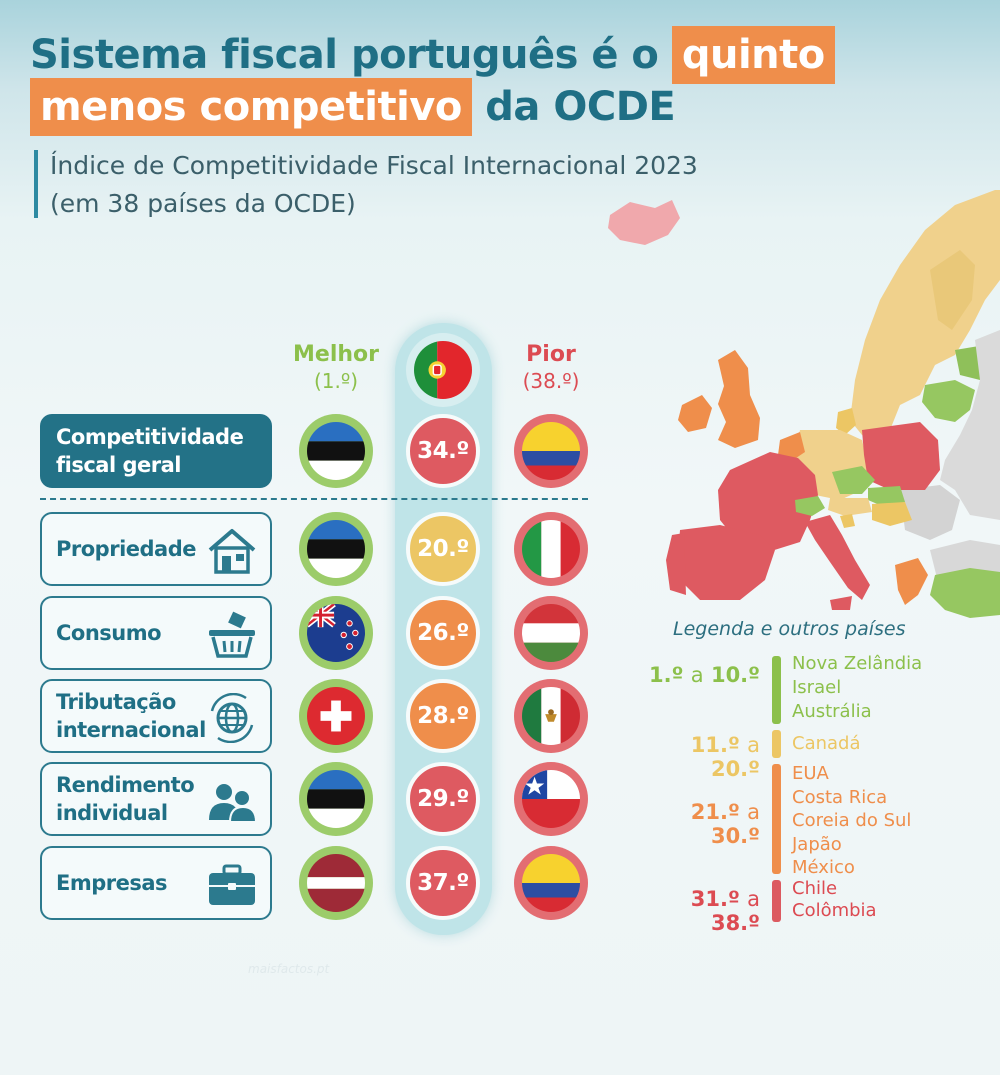 The height and width of the screenshot is (1075, 1000). I want to click on worst-flag-international, so click(551, 716).